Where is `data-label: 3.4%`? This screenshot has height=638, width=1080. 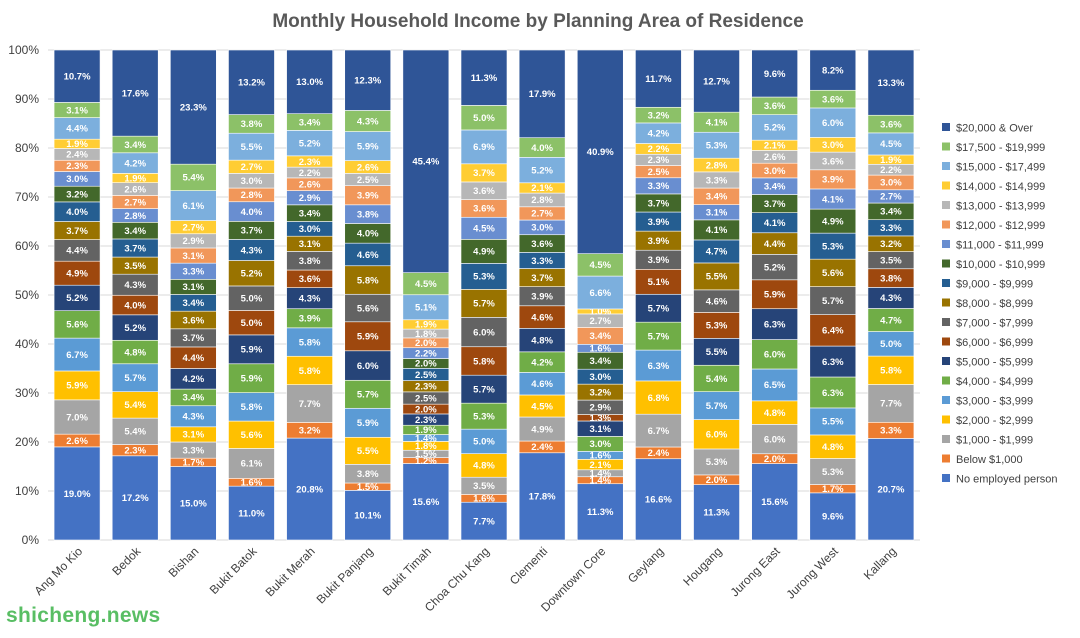
data-label: 3.4% is located at coordinates (600, 361).